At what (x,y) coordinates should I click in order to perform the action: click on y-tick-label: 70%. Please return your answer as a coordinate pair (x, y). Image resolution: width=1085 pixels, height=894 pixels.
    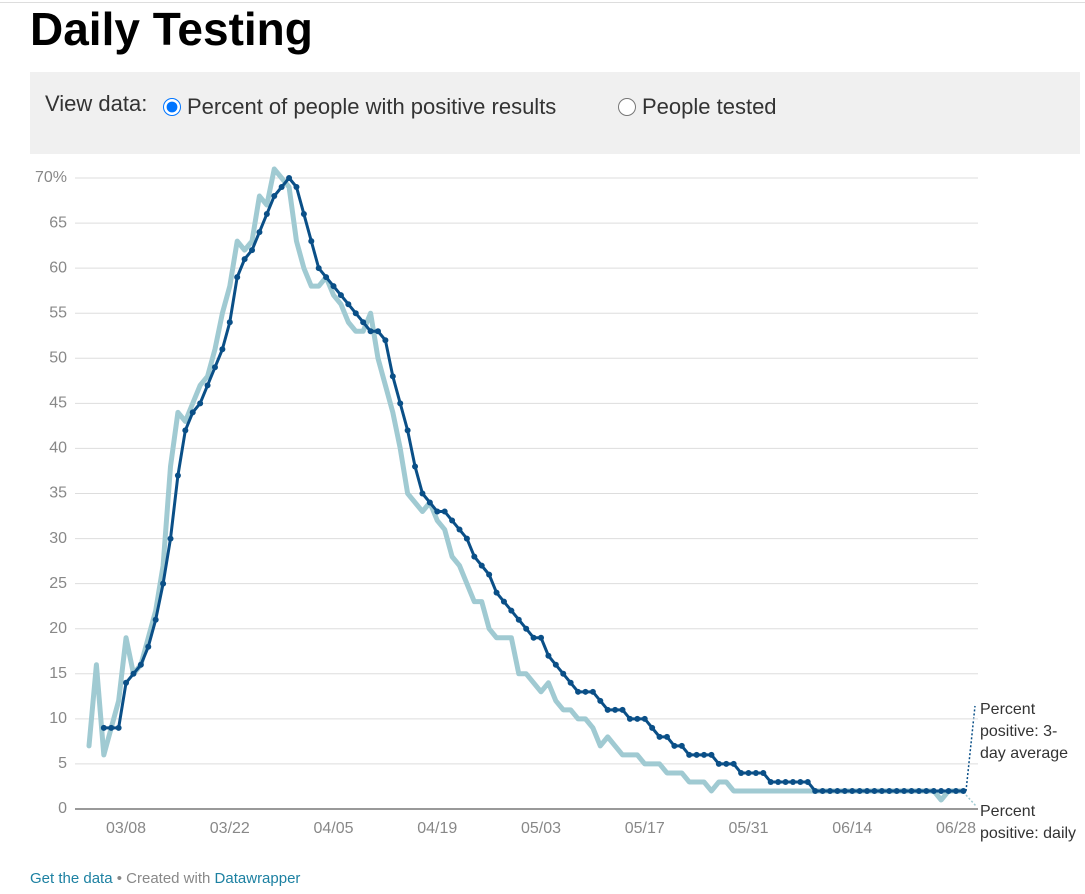
    Looking at the image, I should click on (51, 177).